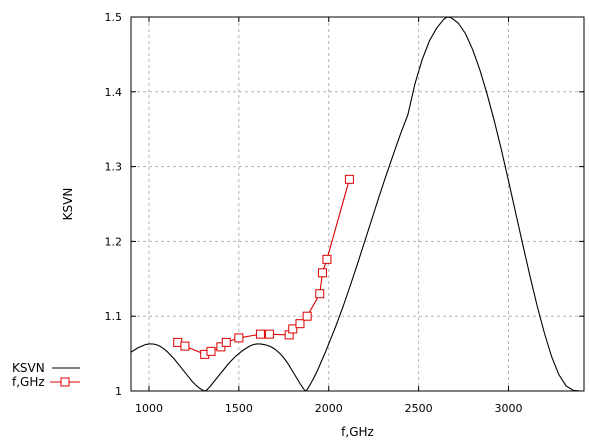 Image resolution: width=589 pixels, height=443 pixels. What do you see at coordinates (149, 408) in the screenshot?
I see `x-tick-label: 1000` at bounding box center [149, 408].